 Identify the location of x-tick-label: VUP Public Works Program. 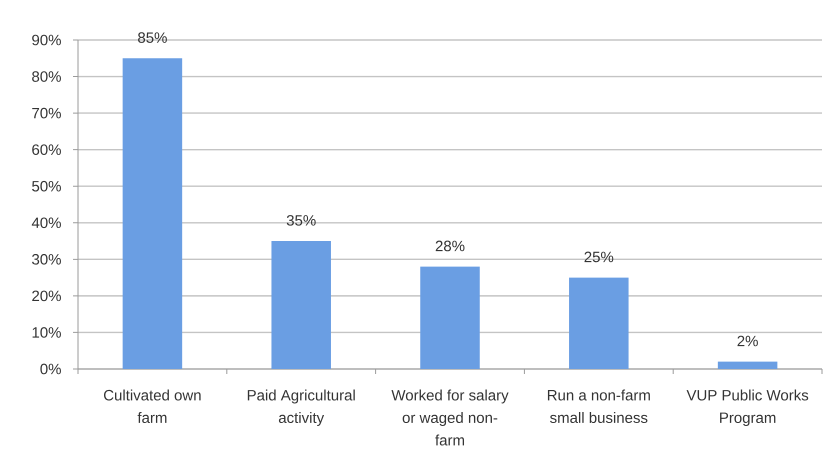
(747, 408).